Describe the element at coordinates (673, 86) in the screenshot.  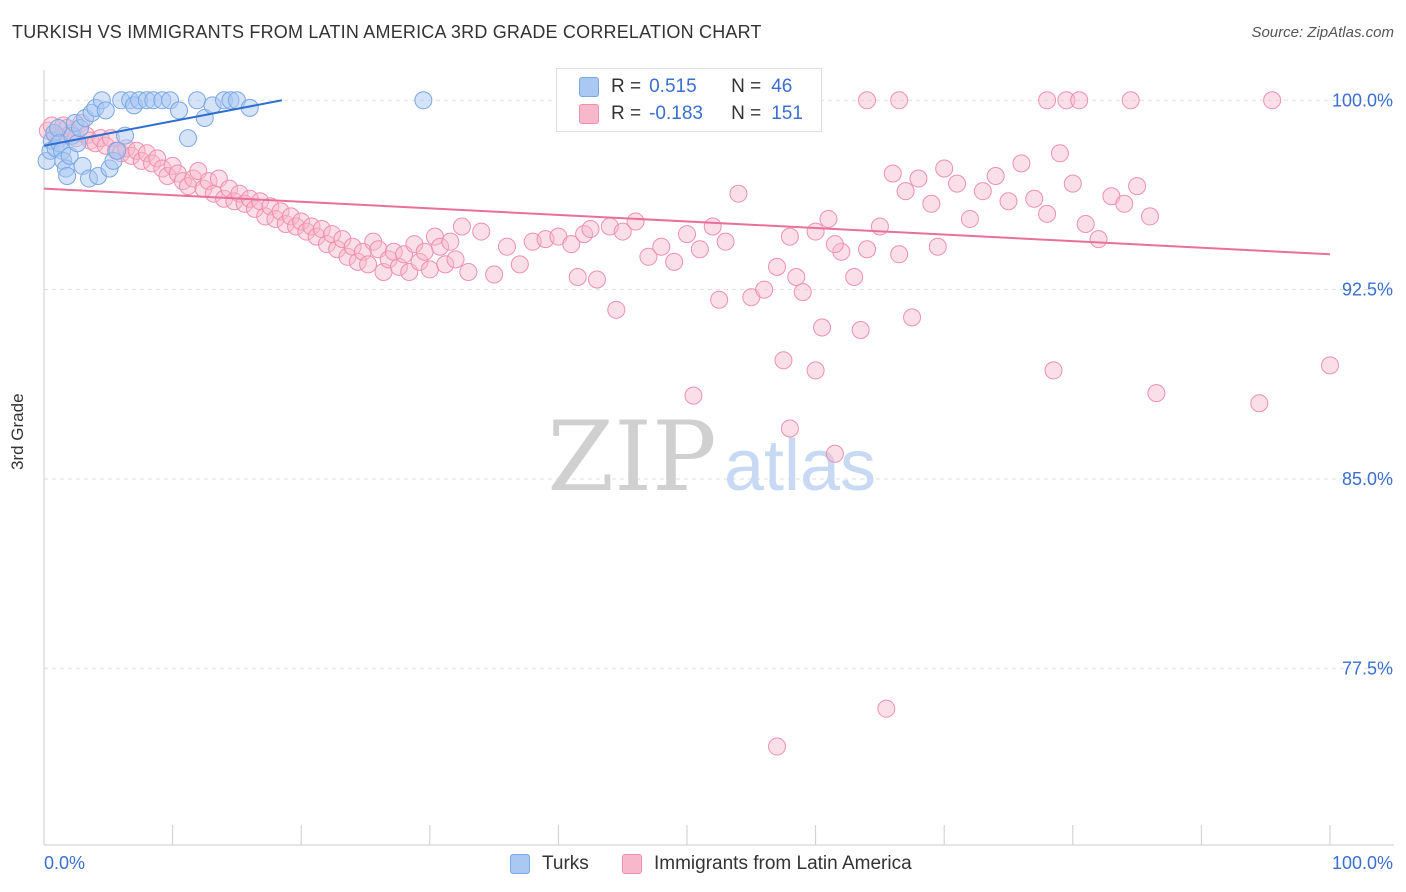
I see `r-value: 0.515` at that location.